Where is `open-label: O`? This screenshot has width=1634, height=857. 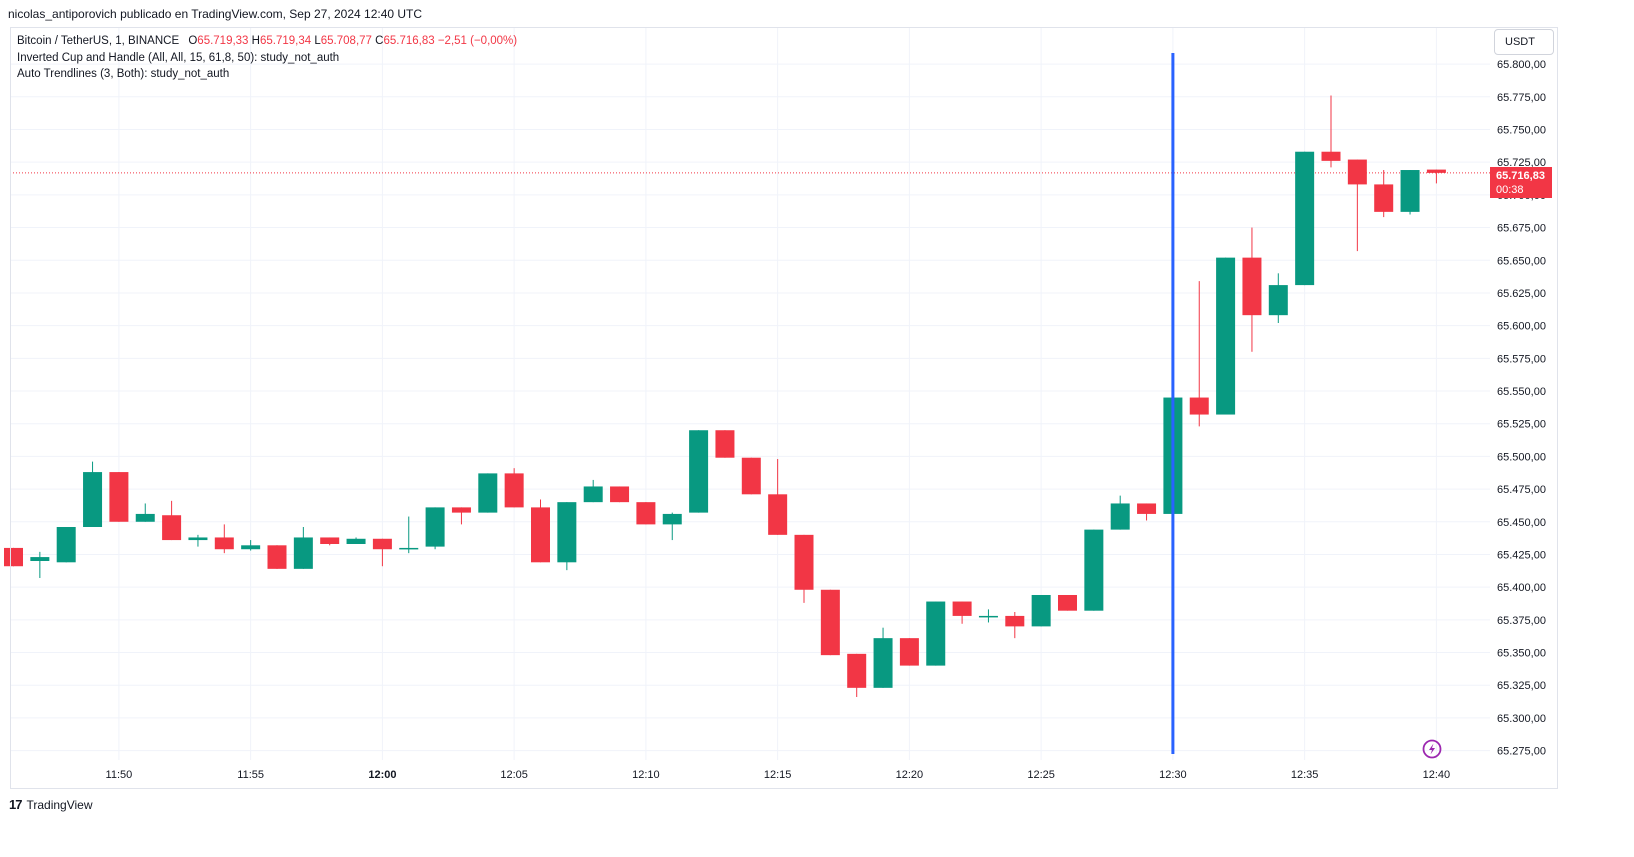 open-label: O is located at coordinates (193, 41).